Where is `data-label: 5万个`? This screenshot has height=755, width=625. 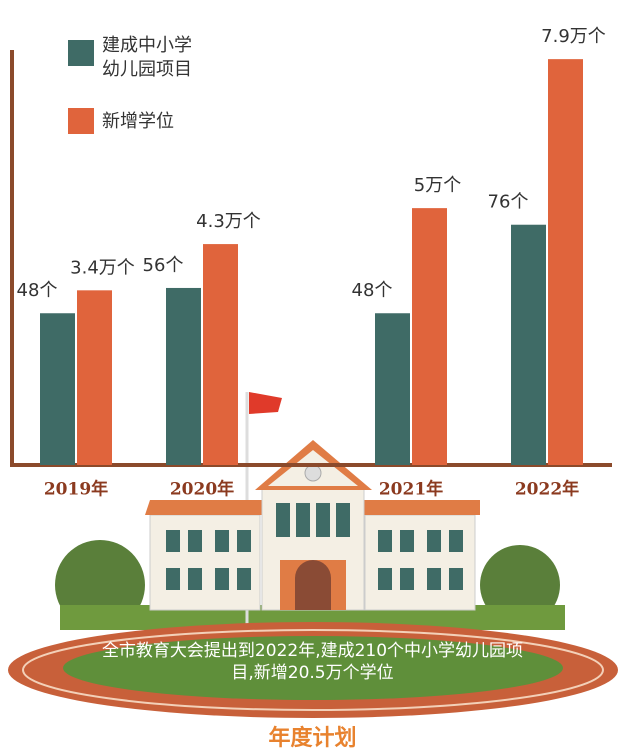
data-label: 5万个 is located at coordinates (437, 185).